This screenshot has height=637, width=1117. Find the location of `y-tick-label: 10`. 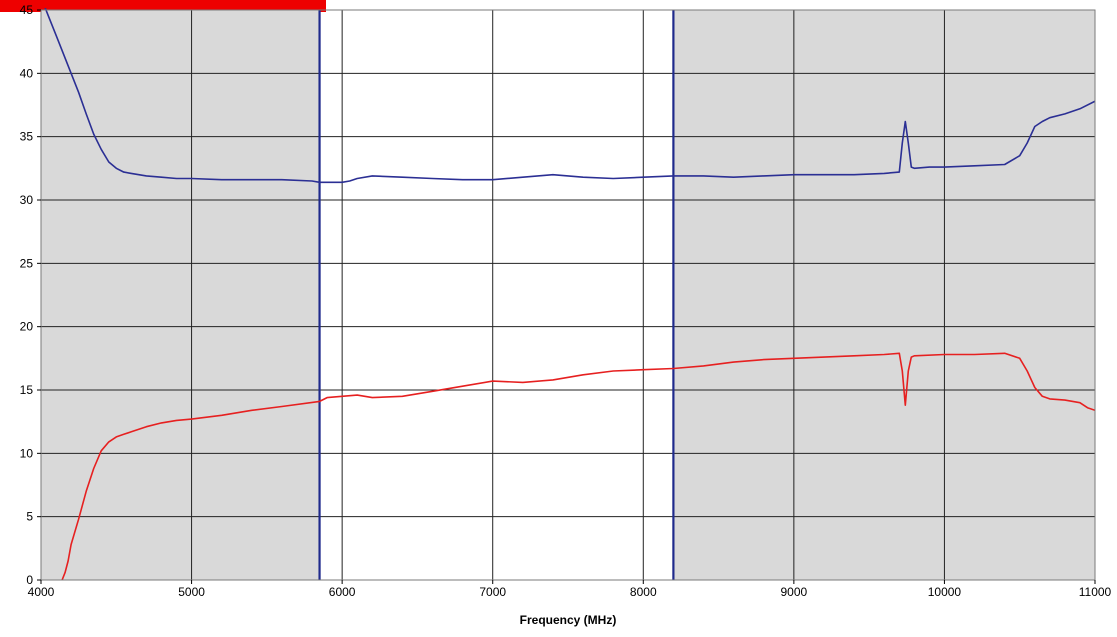

y-tick-label: 10 is located at coordinates (27, 453).